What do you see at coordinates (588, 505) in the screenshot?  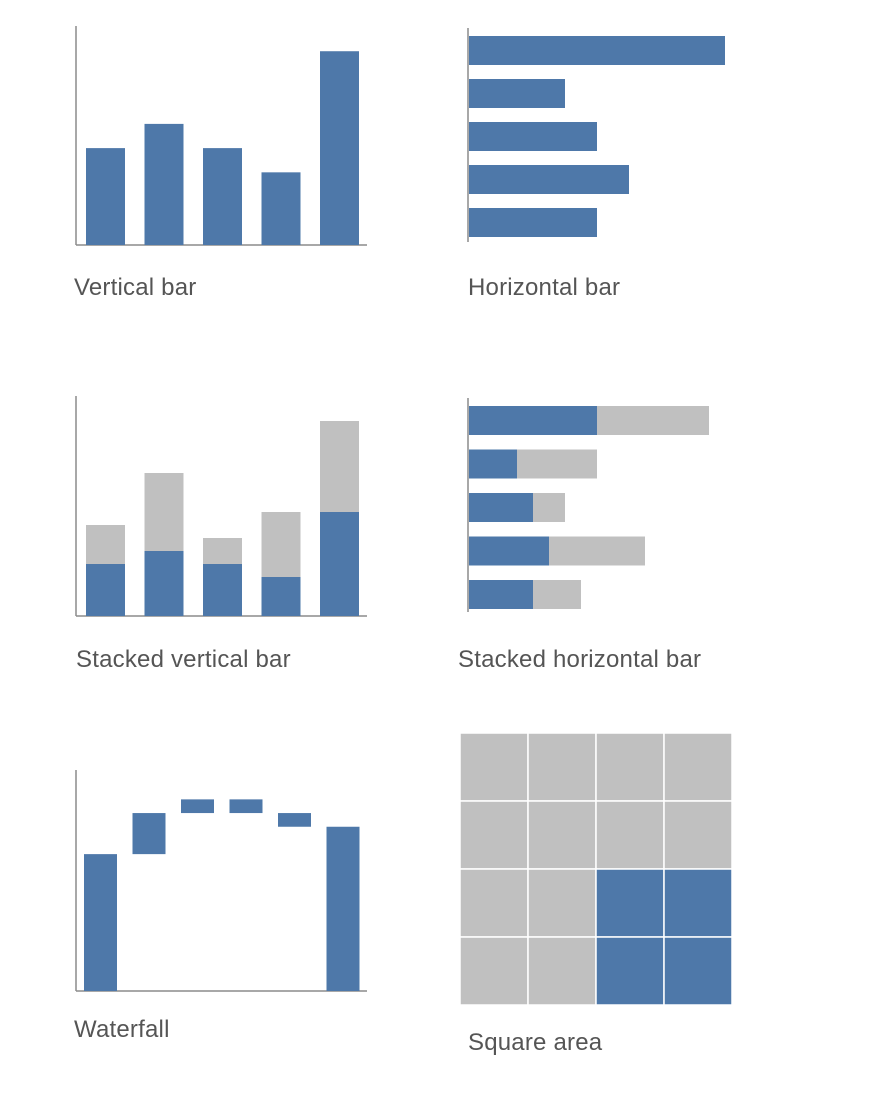 I see `stacked-horizontal-bar-chart` at bounding box center [588, 505].